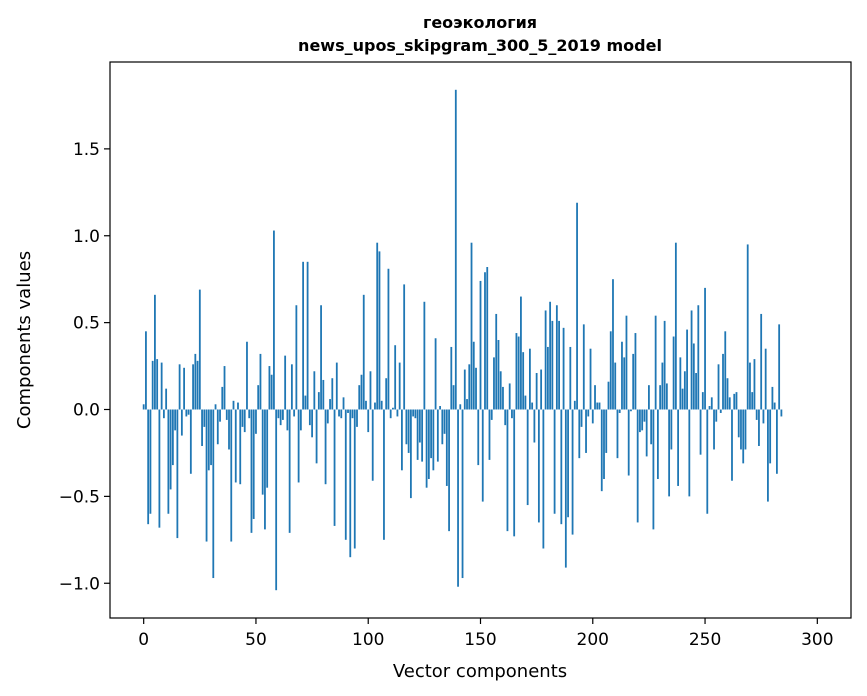 This screenshot has width=867, height=696. I want to click on chart-title: геоэкология, so click(480, 22).